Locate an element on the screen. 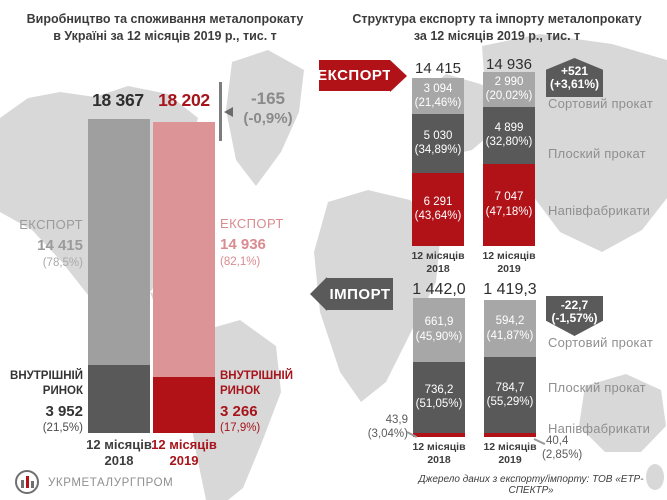  domestic-label-2019-line1: ВНУТРІШНІЙ is located at coordinates (256, 376).